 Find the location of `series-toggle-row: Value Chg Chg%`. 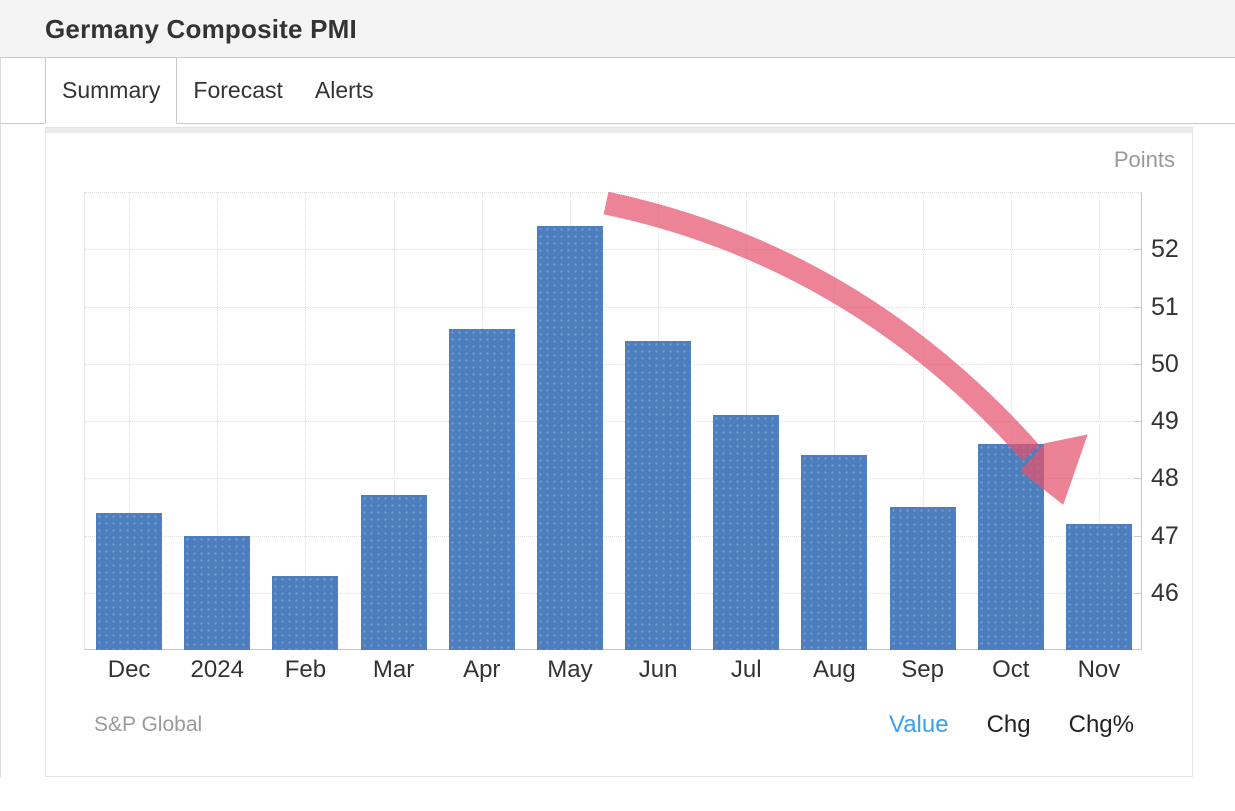

series-toggle-row: Value Chg Chg% is located at coordinates (1011, 725).